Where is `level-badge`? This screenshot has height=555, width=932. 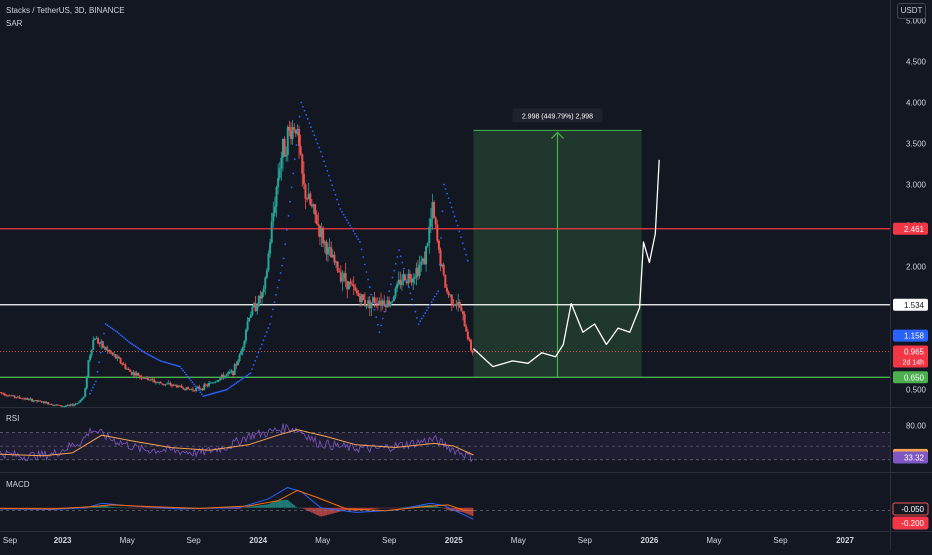
level-badge is located at coordinates (910, 304).